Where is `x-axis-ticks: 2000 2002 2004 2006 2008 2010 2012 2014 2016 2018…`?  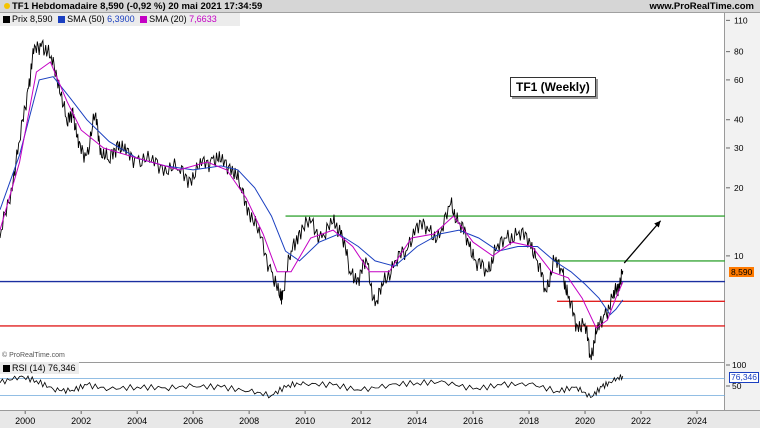 x-axis-ticks: 2000 2002 2004 2006 2008 2010 2012 2014 2016 2018… is located at coordinates (361, 418).